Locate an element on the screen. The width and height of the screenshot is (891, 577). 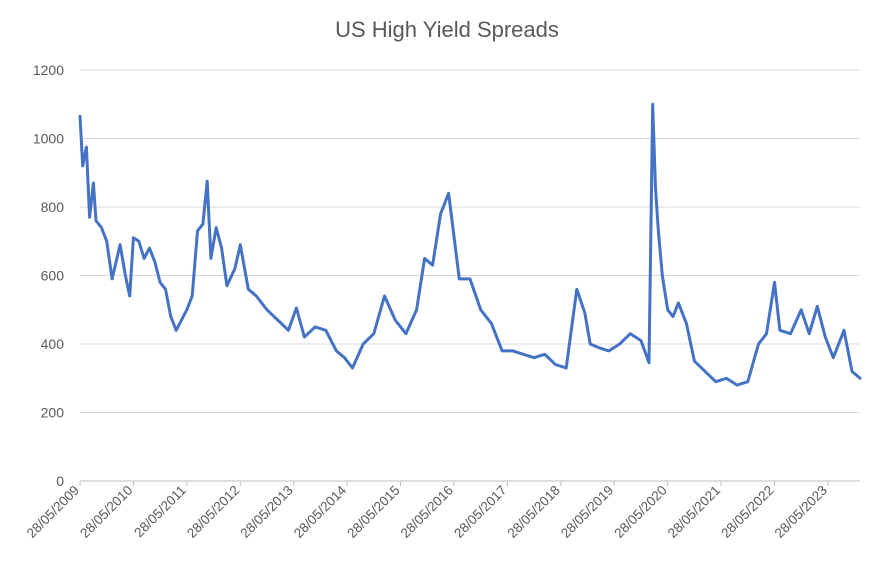
x-tick-label: 28/05/2022 is located at coordinates (747, 512).